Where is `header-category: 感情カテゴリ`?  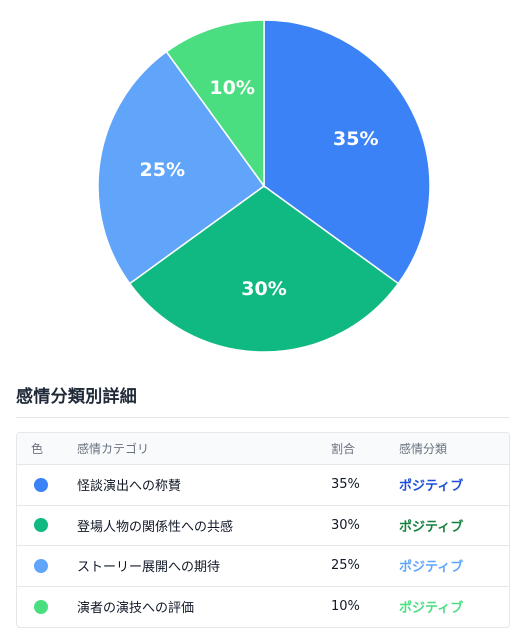 header-category: 感情カテゴリ is located at coordinates (113, 449).